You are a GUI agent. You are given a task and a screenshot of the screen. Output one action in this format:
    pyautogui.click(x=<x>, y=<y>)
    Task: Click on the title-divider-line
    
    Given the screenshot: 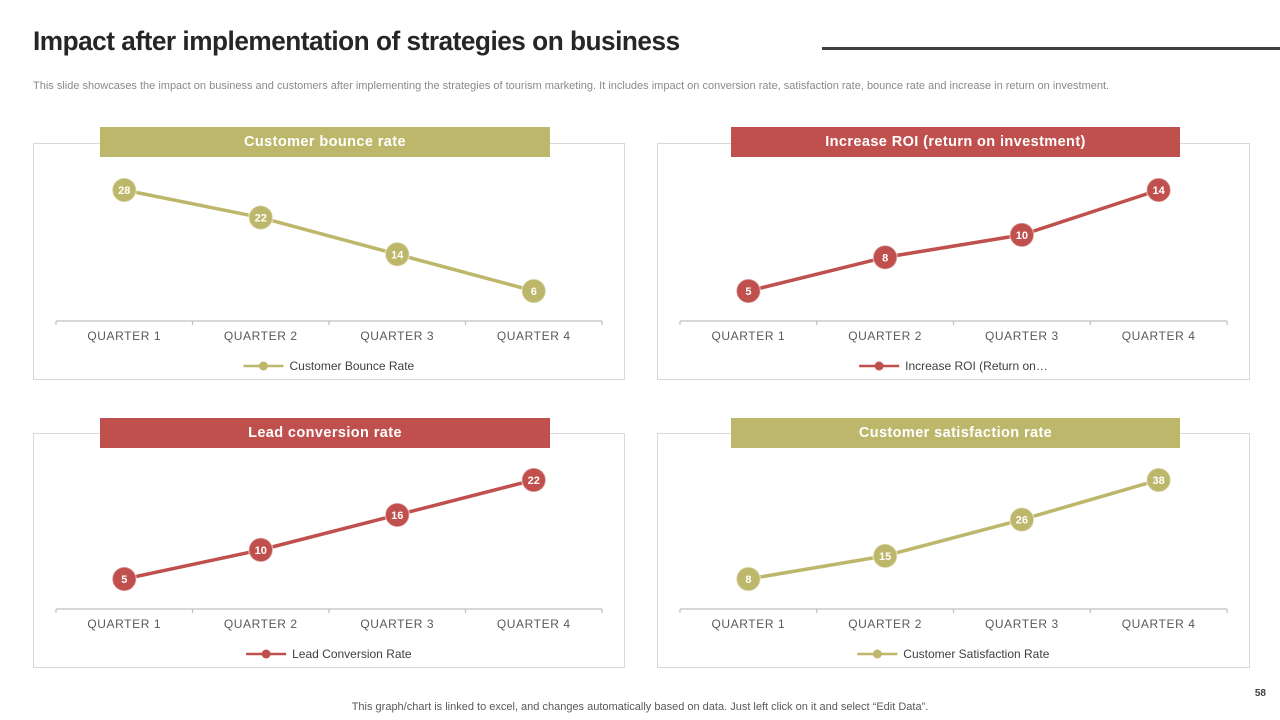 What is the action you would take?
    pyautogui.click(x=1051, y=48)
    